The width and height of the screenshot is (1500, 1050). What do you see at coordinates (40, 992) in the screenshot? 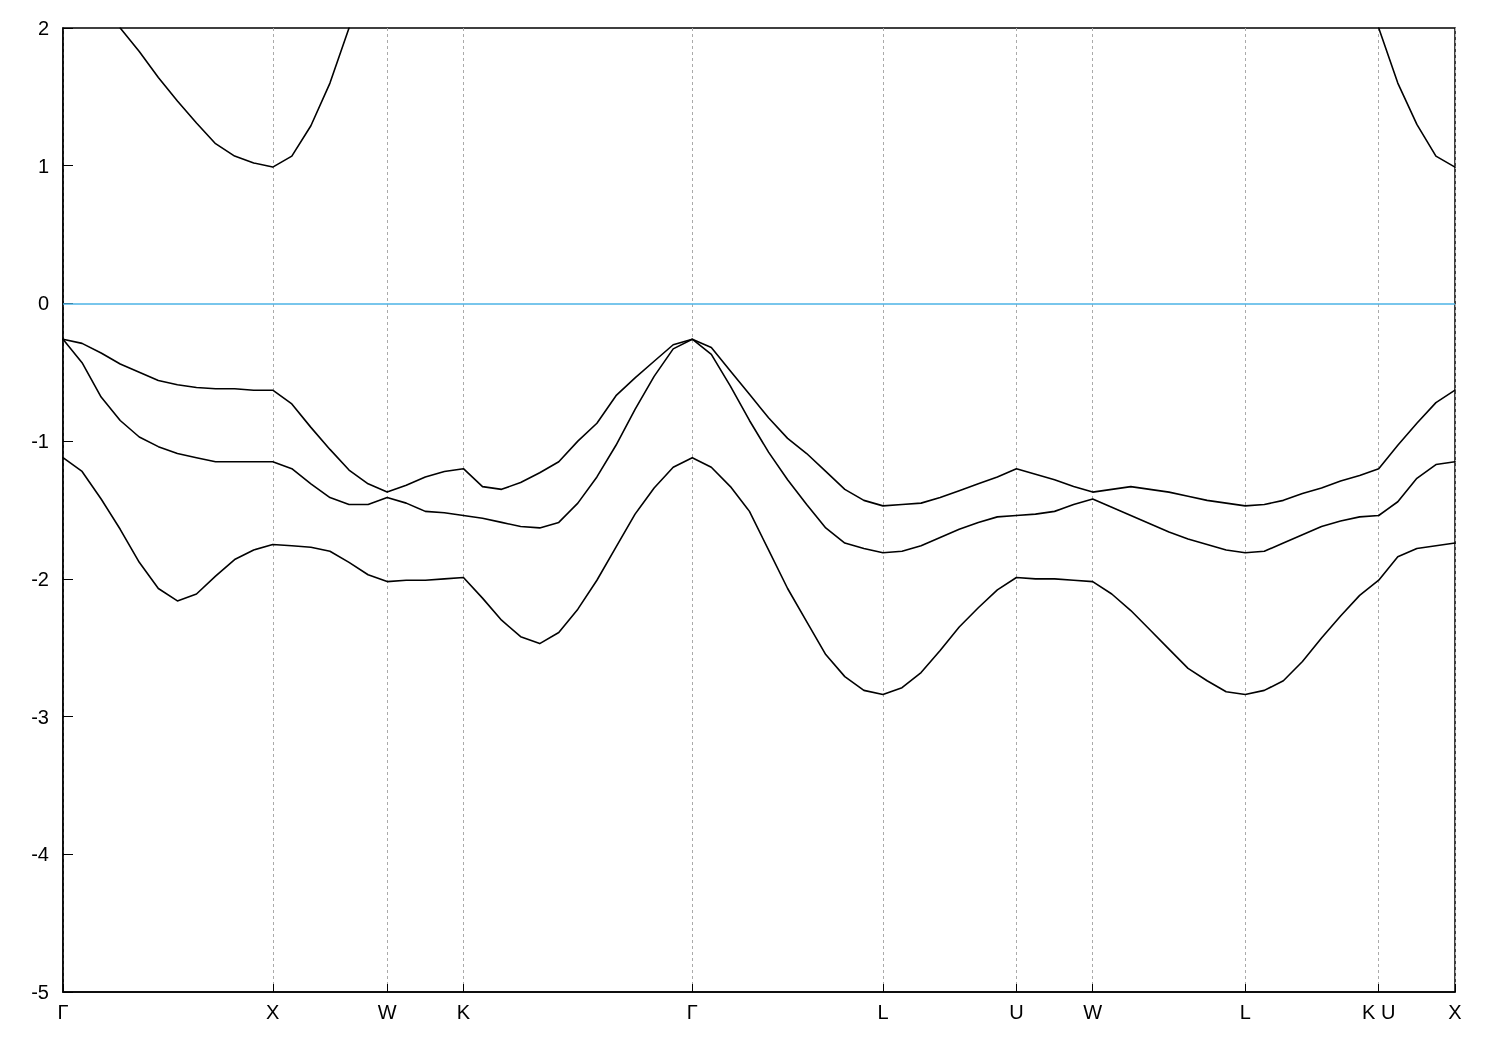
I see `y-tick-label: -5` at bounding box center [40, 992].